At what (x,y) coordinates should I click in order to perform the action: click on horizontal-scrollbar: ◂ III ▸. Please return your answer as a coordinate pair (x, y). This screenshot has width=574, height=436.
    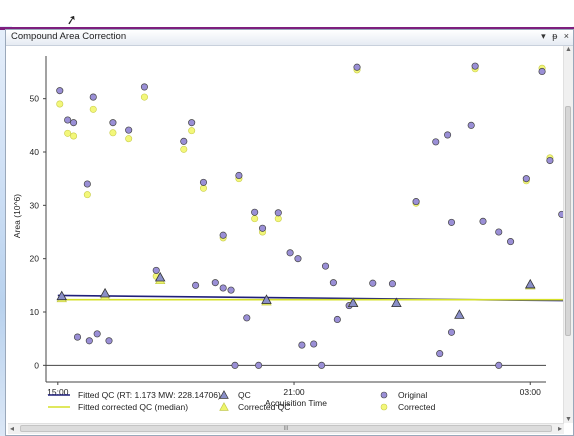
    Looking at the image, I should click on (286, 428).